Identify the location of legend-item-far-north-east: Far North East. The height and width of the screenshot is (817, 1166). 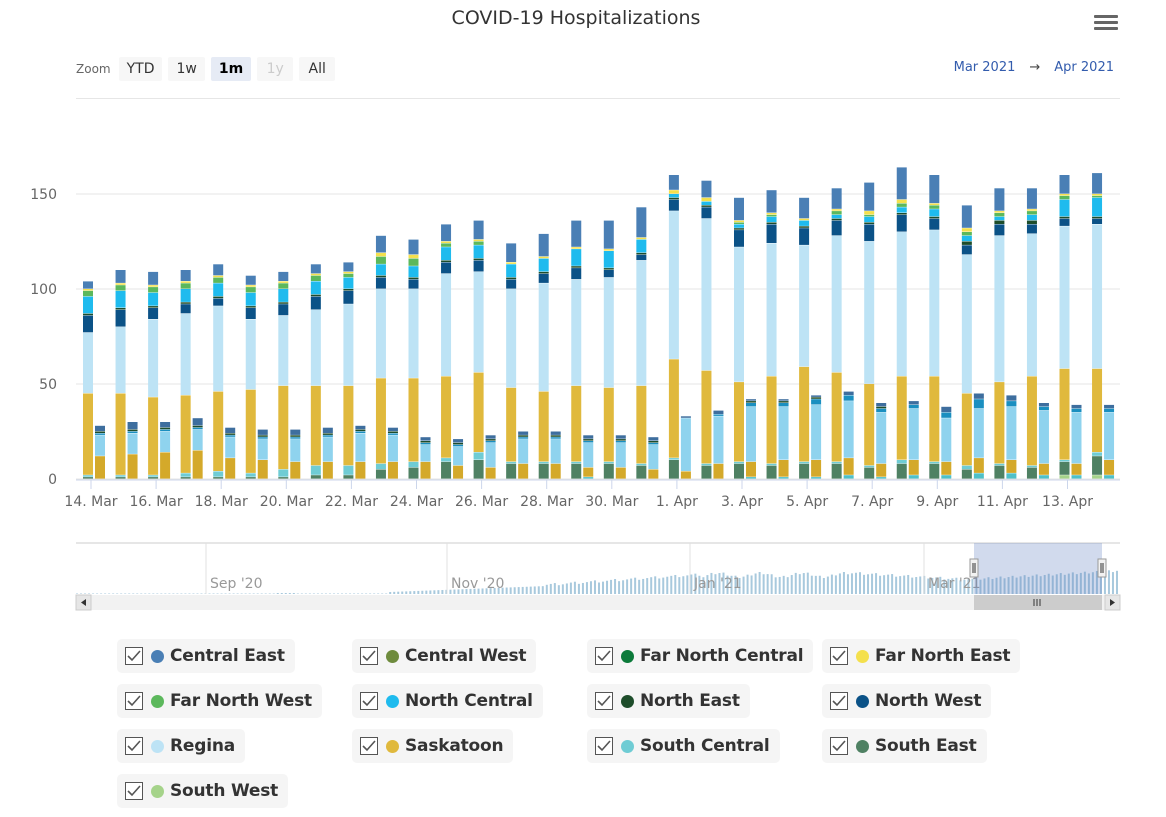
(921, 656).